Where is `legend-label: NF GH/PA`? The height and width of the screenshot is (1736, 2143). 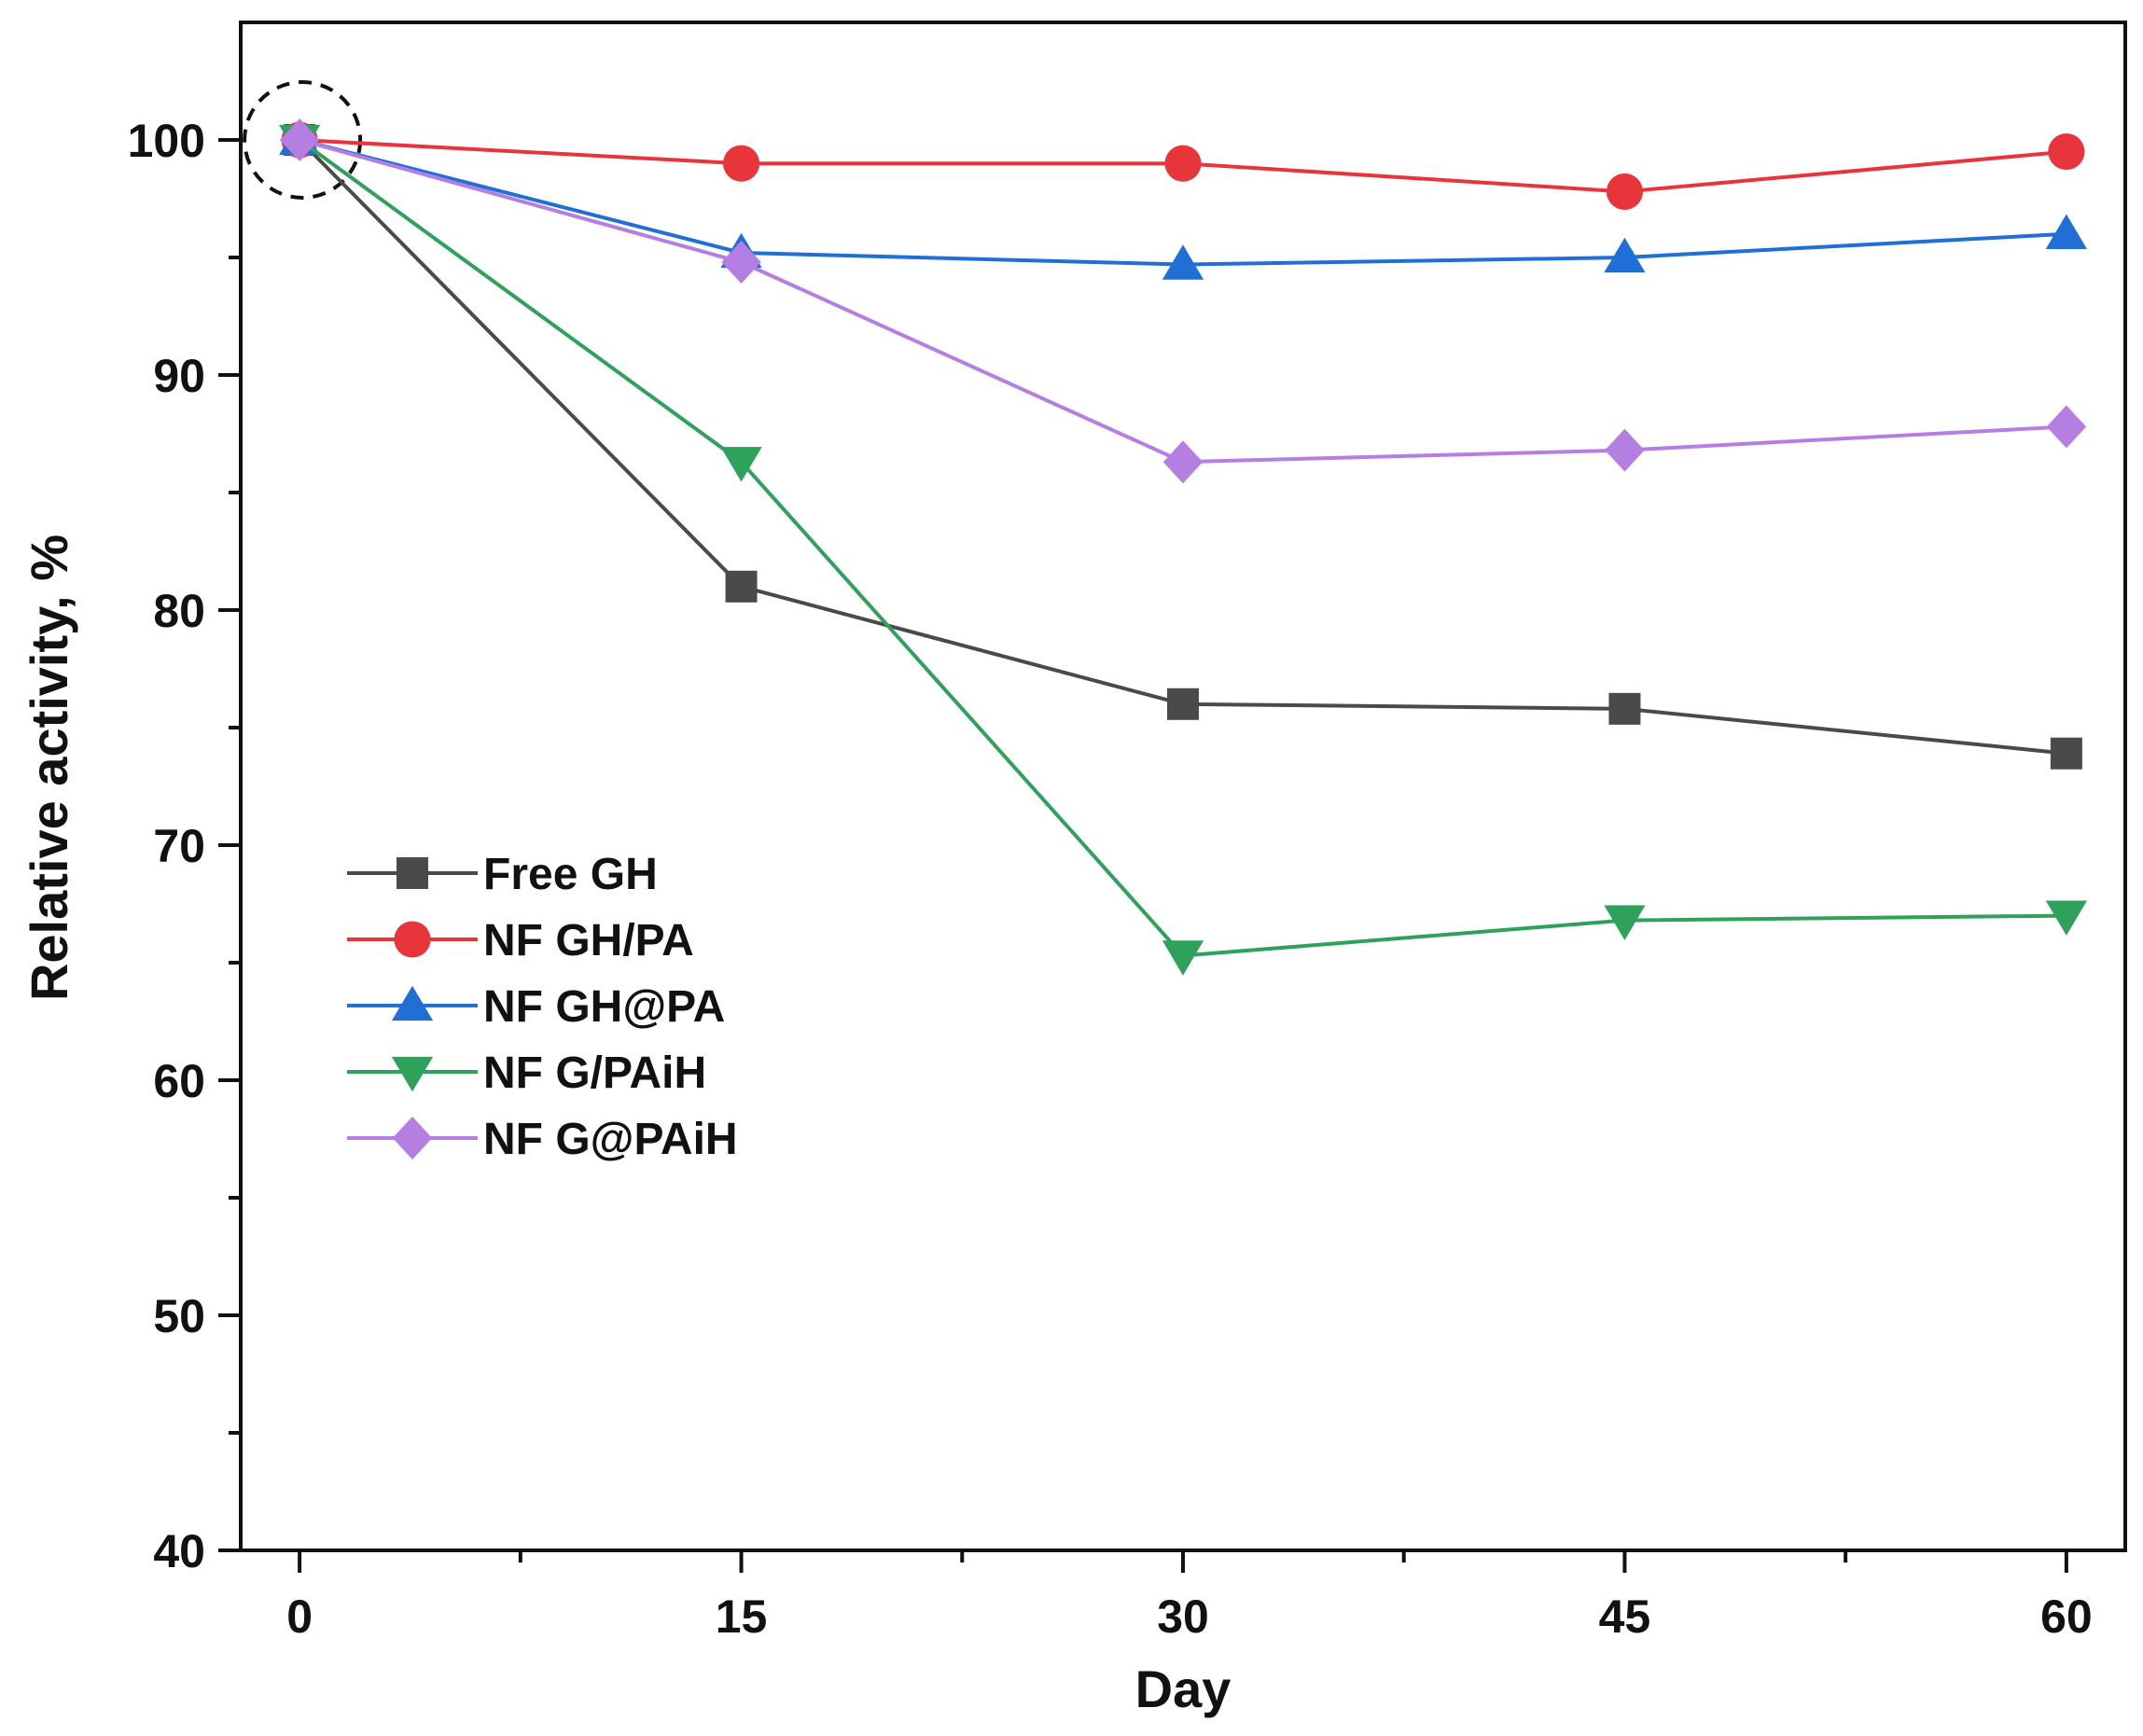
legend-label: NF GH/PA is located at coordinates (588, 940).